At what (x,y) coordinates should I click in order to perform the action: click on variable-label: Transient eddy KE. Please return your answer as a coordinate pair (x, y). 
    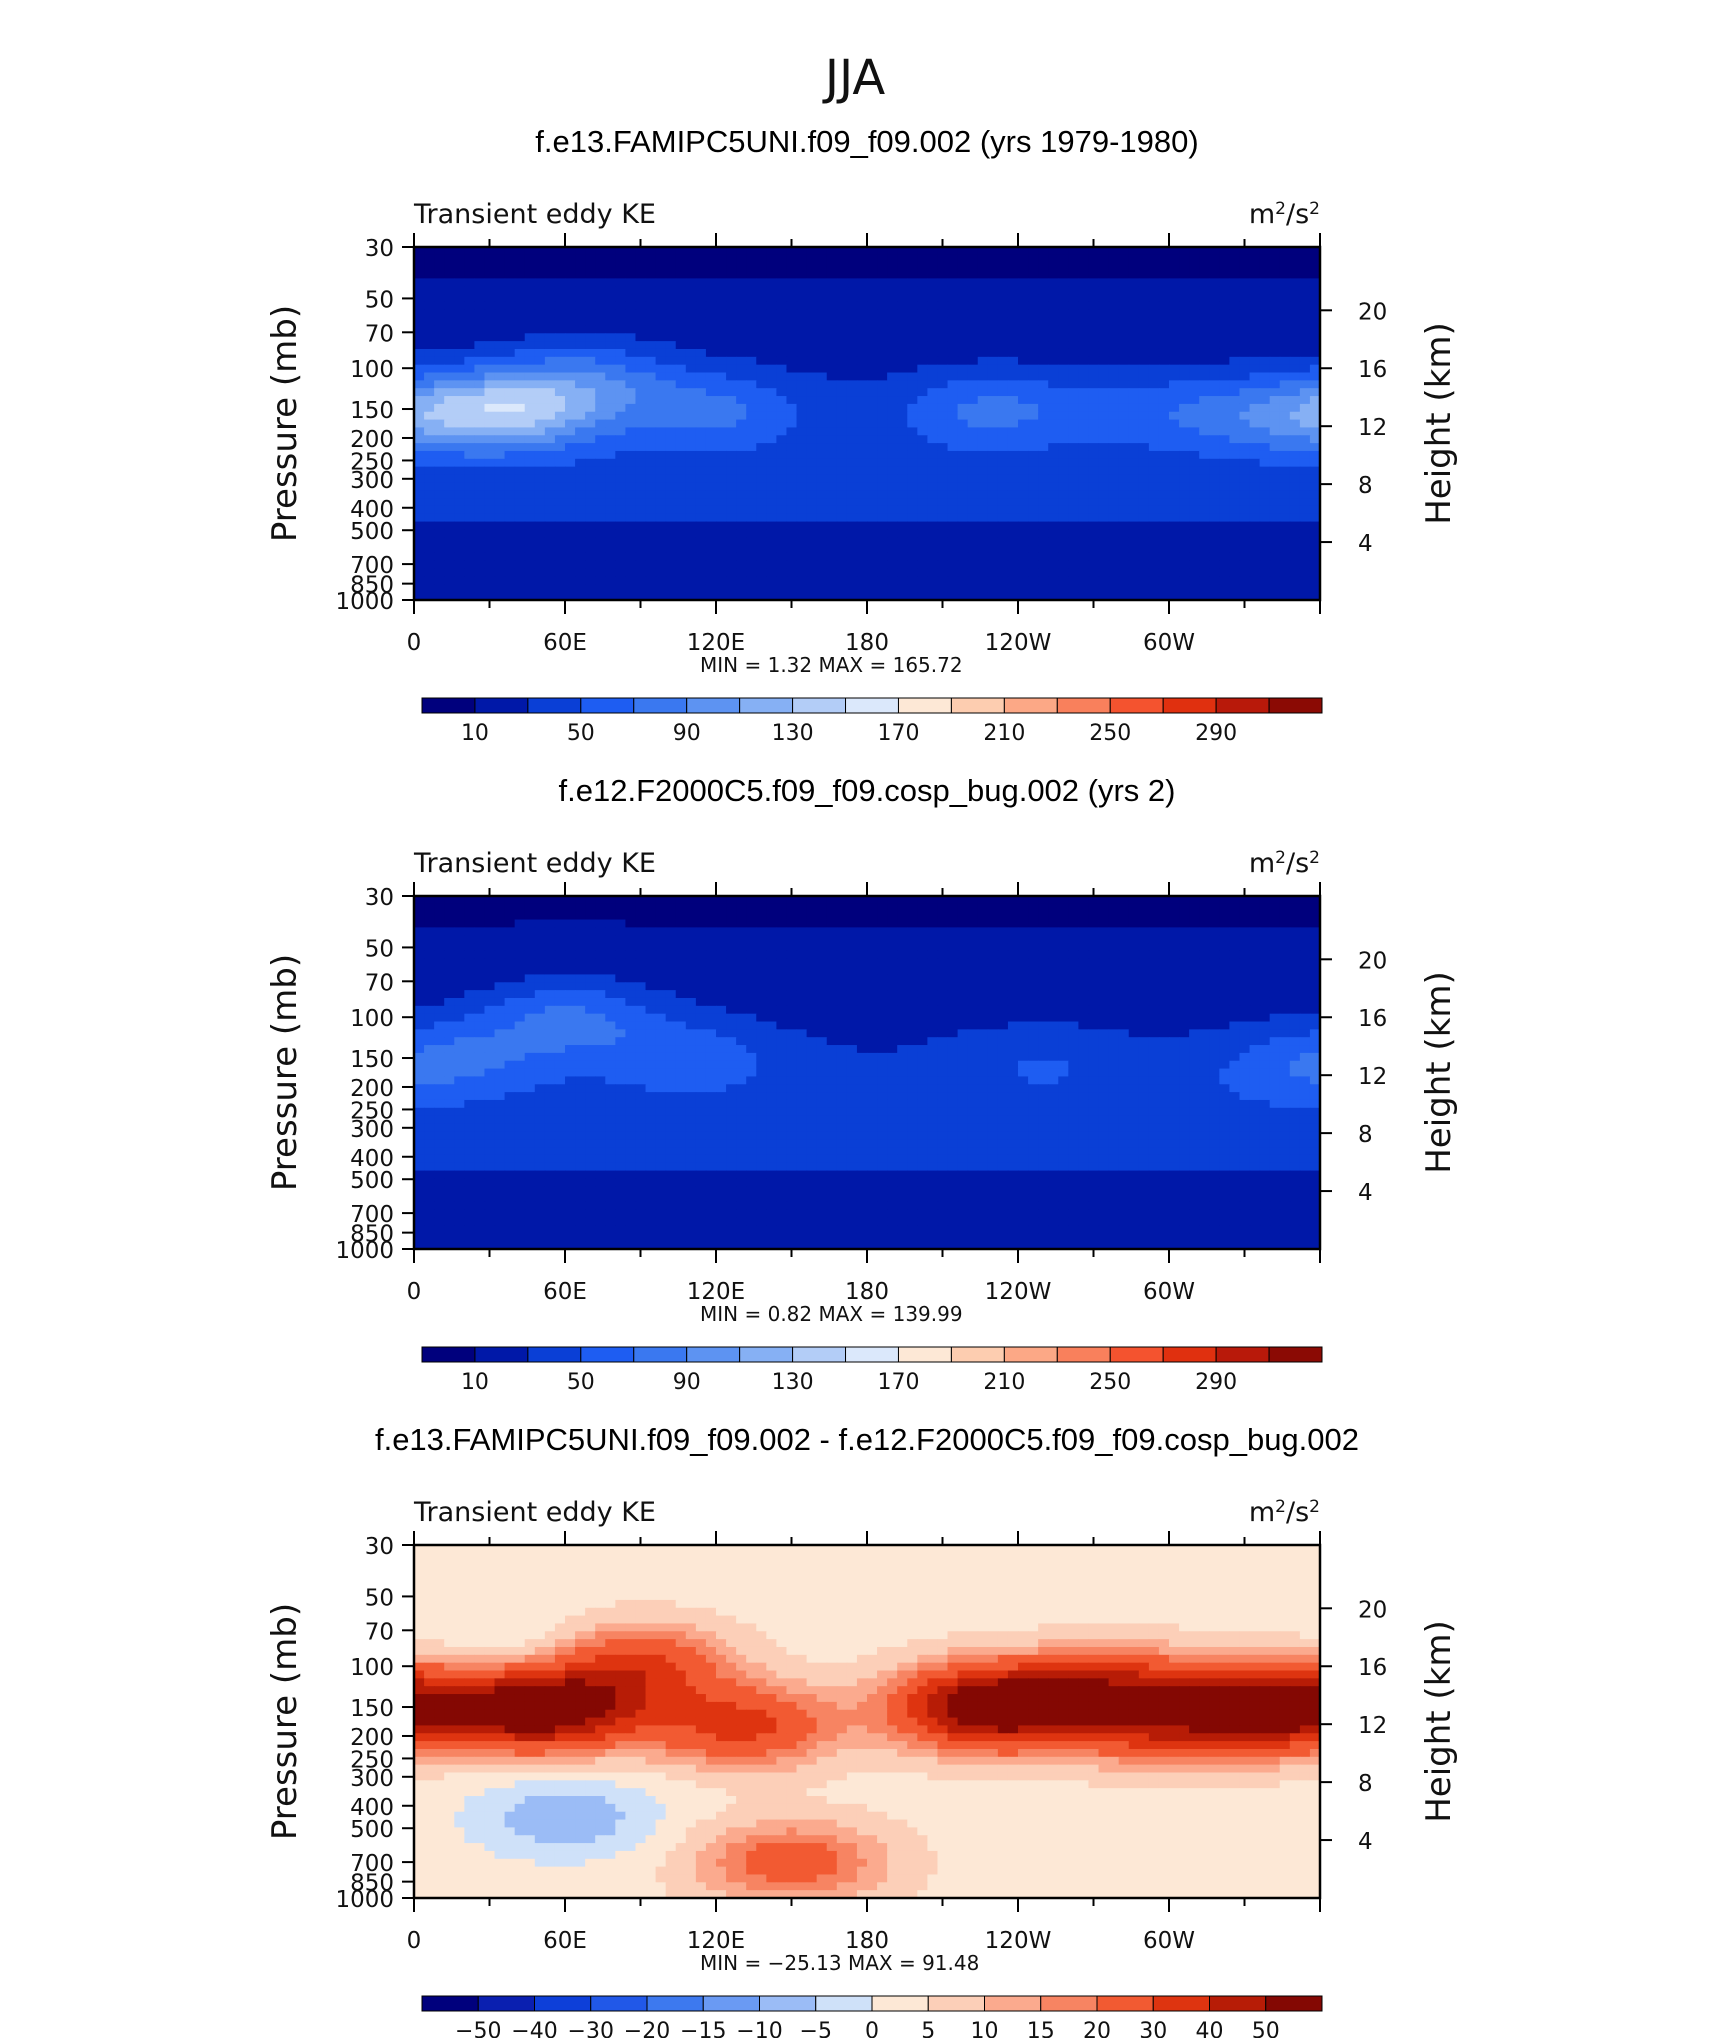
    Looking at the image, I should click on (534, 863).